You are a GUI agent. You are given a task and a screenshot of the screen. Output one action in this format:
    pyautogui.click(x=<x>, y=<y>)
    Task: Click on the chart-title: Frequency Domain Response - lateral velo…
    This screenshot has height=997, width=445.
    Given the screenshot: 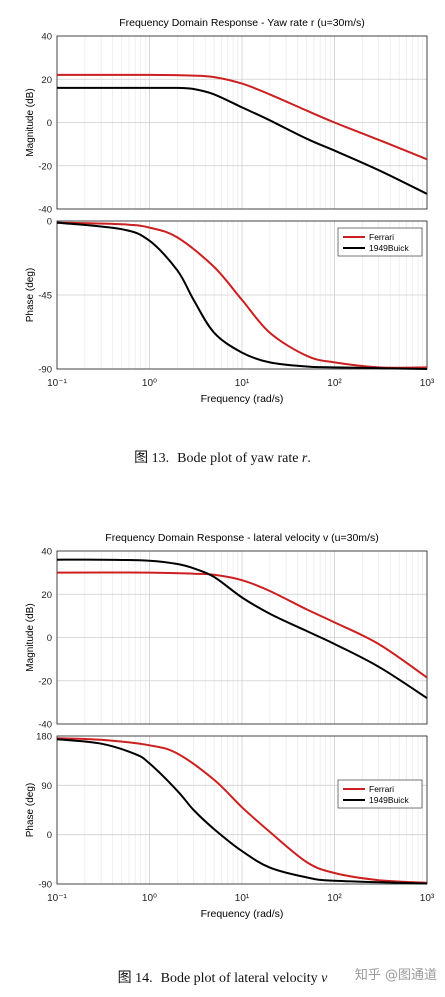 What is the action you would take?
    pyautogui.click(x=241, y=538)
    